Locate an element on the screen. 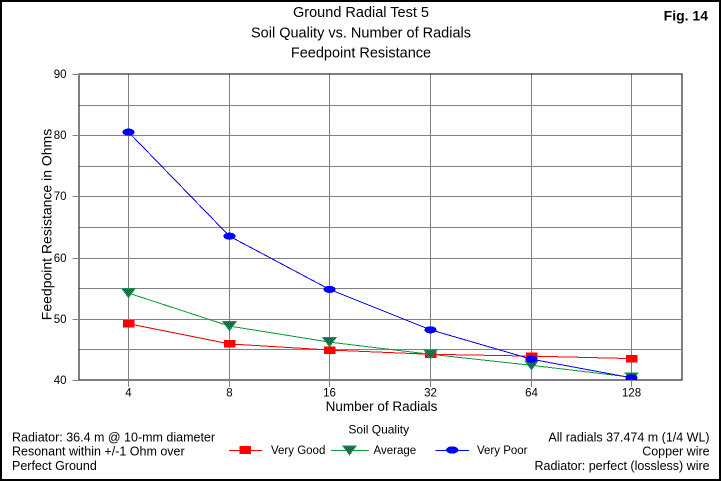  svg-text: 90 is located at coordinates (60, 75).